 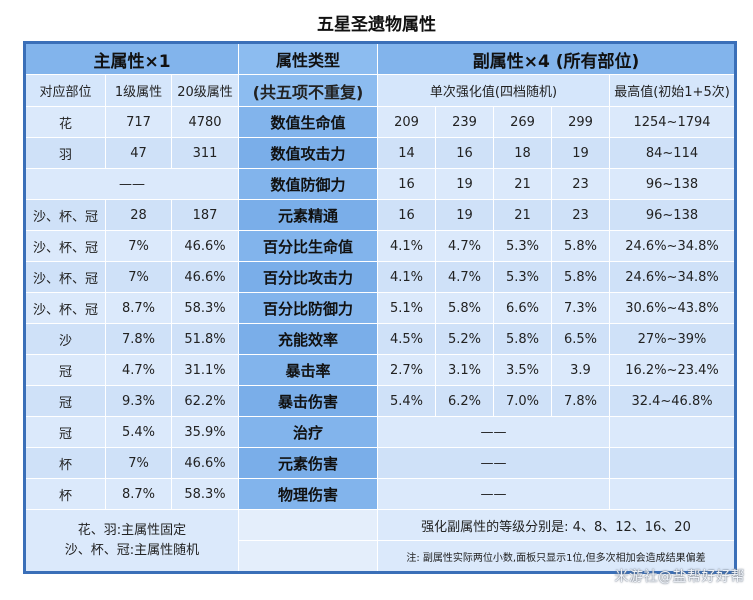 What do you see at coordinates (205, 90) in the screenshot?
I see `lv20-header: 20级属性` at bounding box center [205, 90].